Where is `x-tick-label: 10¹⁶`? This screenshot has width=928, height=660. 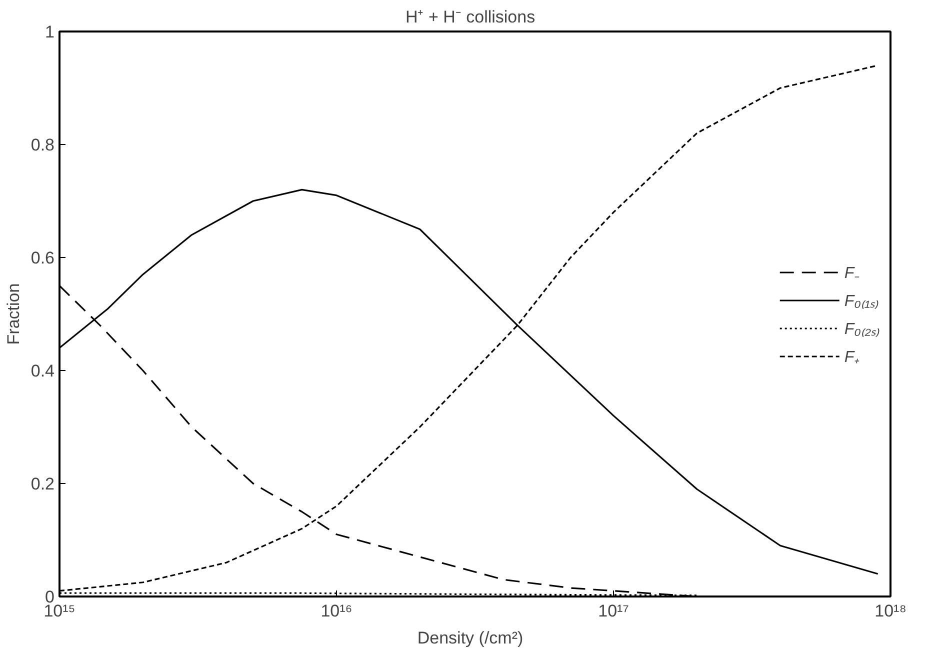 x-tick-label: 10¹⁶ is located at coordinates (336, 611).